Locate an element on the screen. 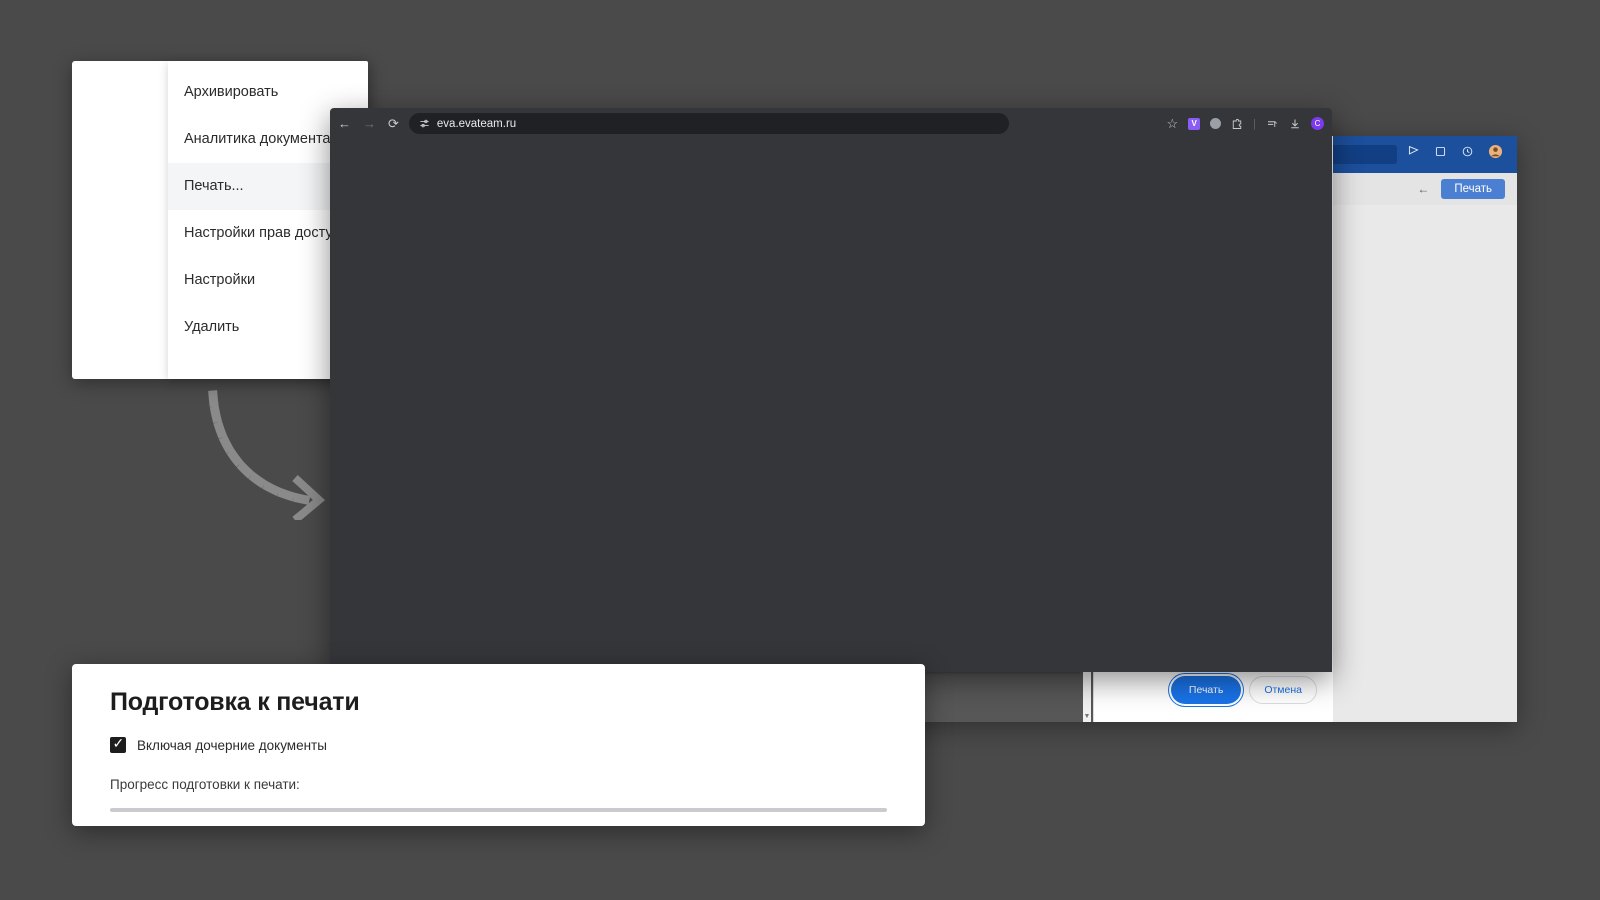 This screenshot has height=900, width=1600. print-cancel-button: Отмена is located at coordinates (1283, 690).